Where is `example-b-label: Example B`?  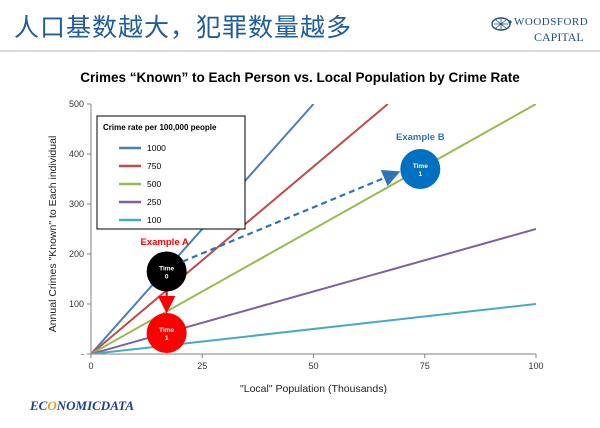
example-b-label: Example B is located at coordinates (420, 137).